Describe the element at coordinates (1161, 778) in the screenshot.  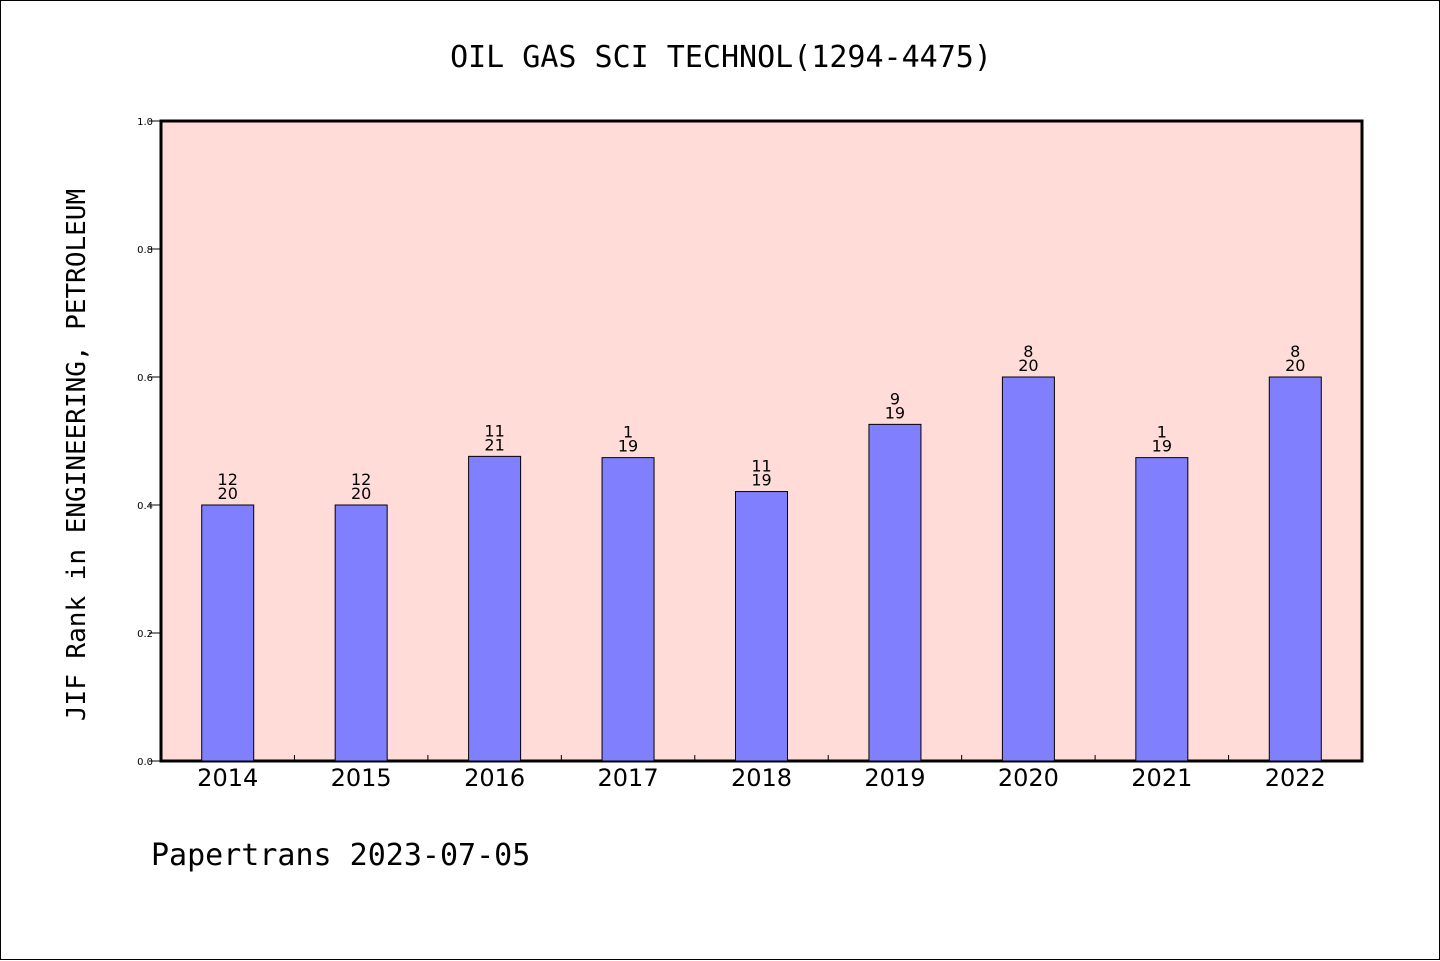
I see `x-tick-label-2021: 2021` at that location.